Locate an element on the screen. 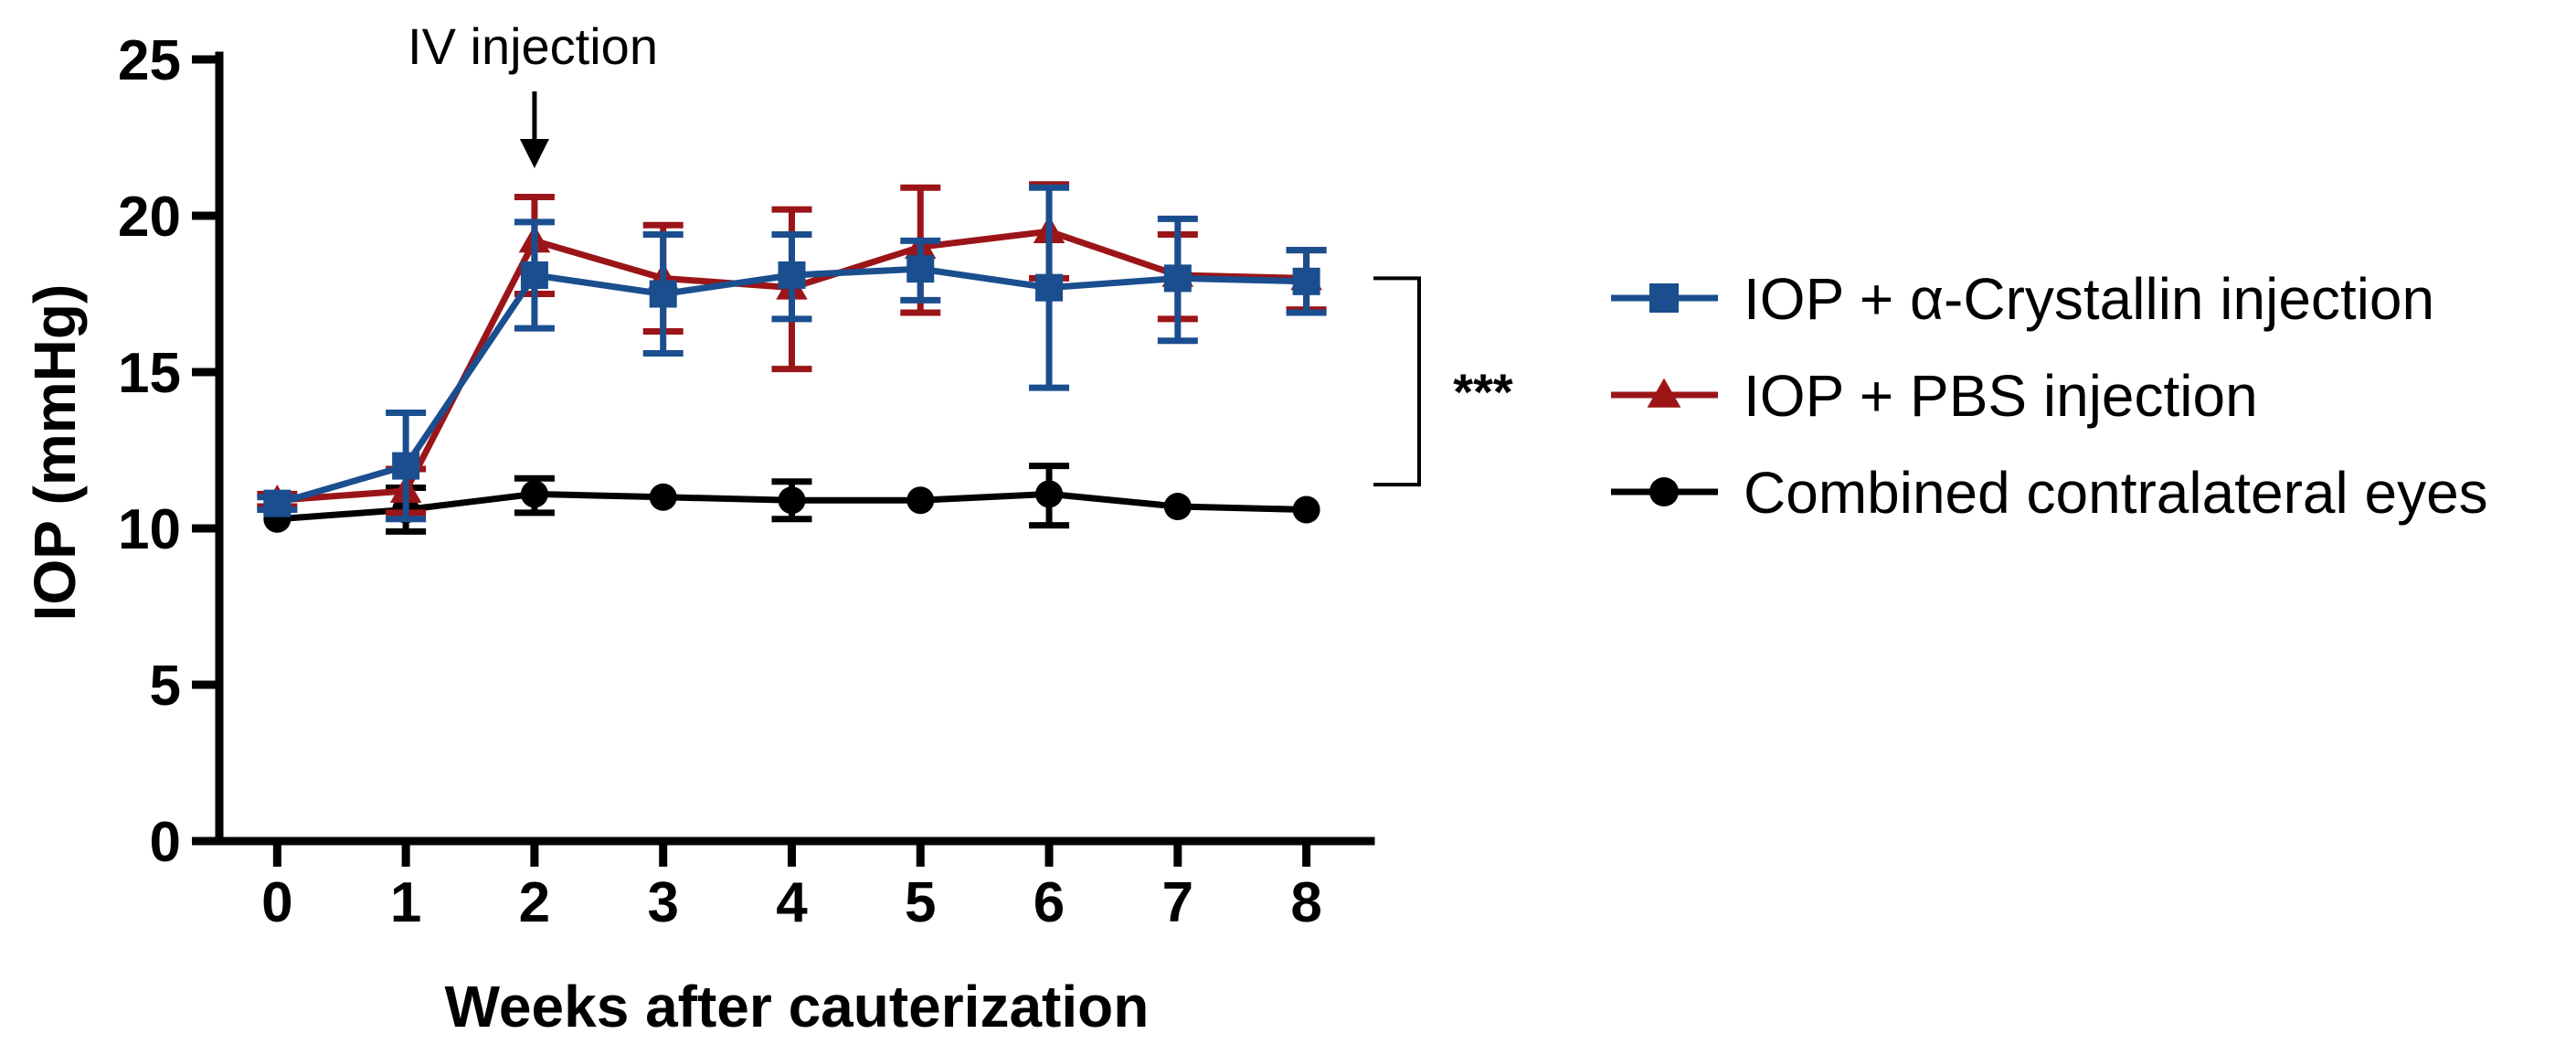  legend-label: IOP + PBS injection is located at coordinates (2001, 396).